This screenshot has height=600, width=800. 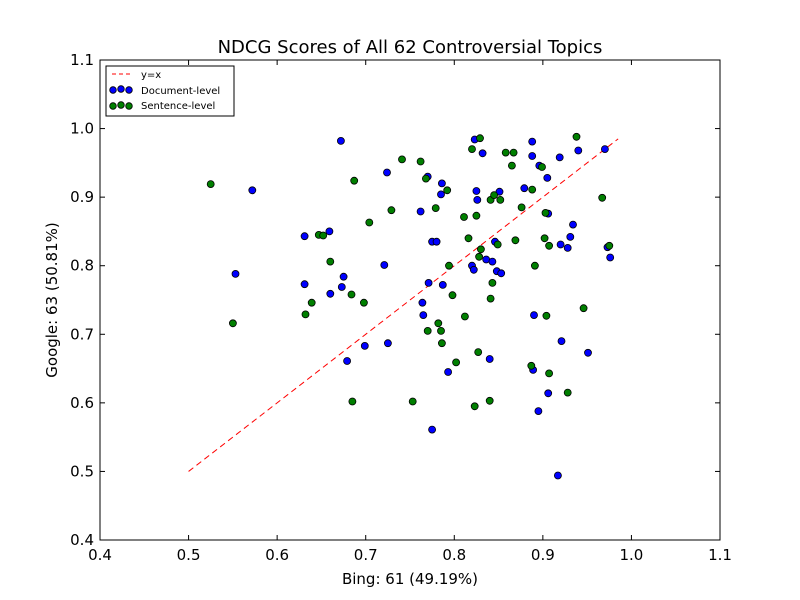 What do you see at coordinates (82, 197) in the screenshot?
I see `y-tick-label: 0.9` at bounding box center [82, 197].